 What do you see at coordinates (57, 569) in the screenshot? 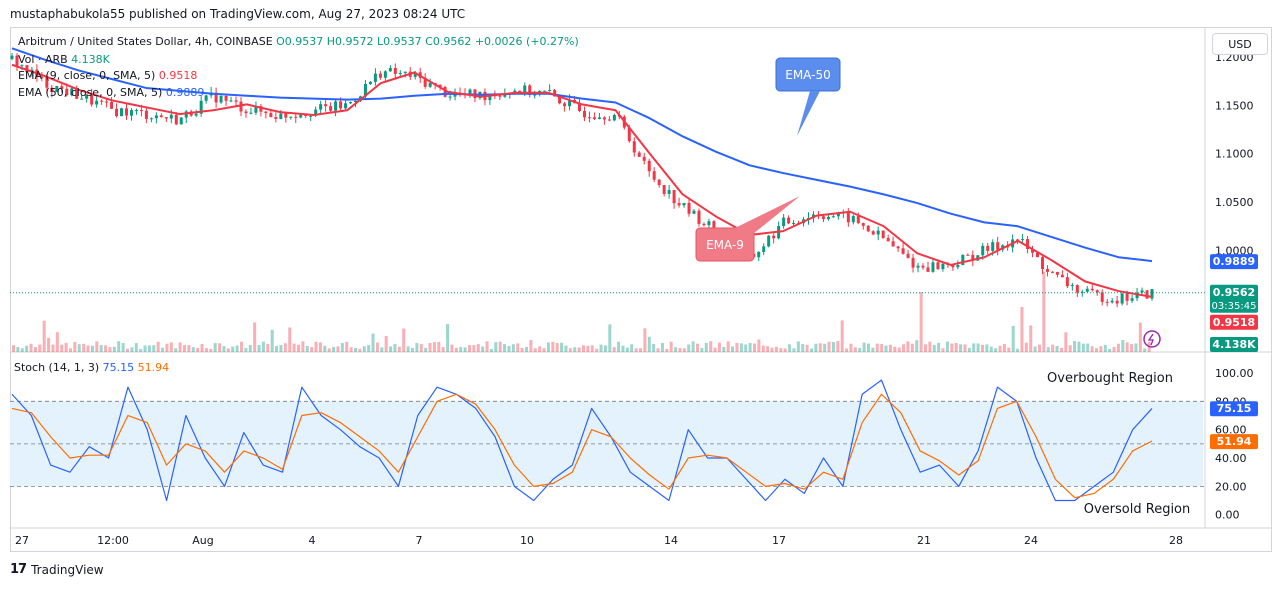
I see `tradingview-logo: 17 TradingView` at bounding box center [57, 569].